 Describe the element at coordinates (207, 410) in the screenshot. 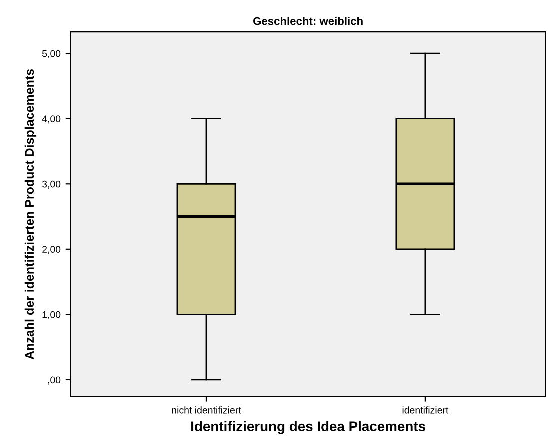

I see `x-tick-label: nicht identifiziert` at that location.